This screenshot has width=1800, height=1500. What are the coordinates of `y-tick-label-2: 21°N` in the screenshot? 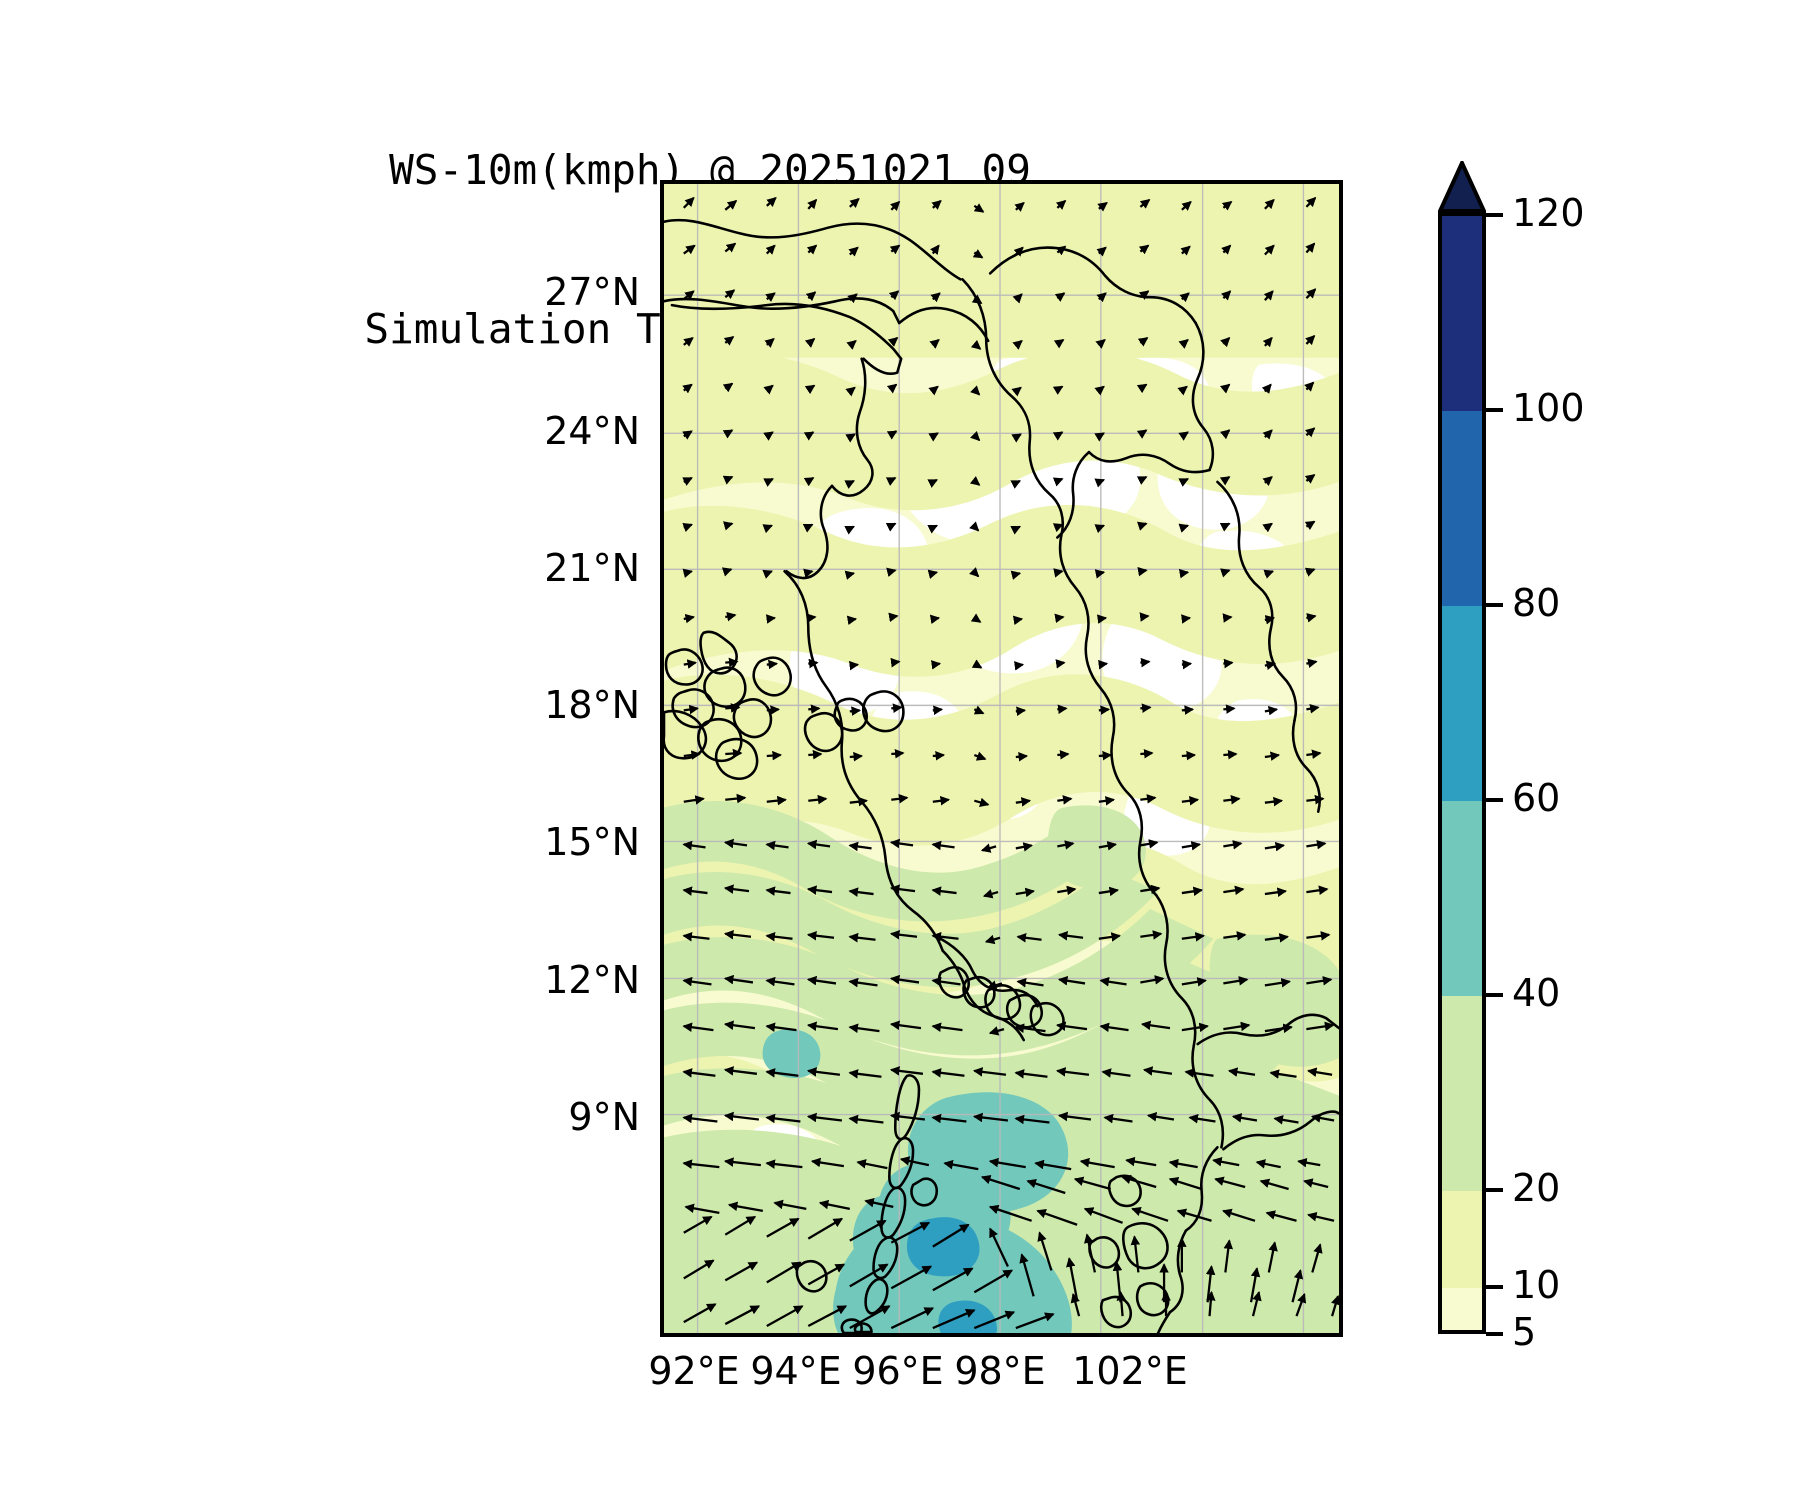 It's located at (592, 568).